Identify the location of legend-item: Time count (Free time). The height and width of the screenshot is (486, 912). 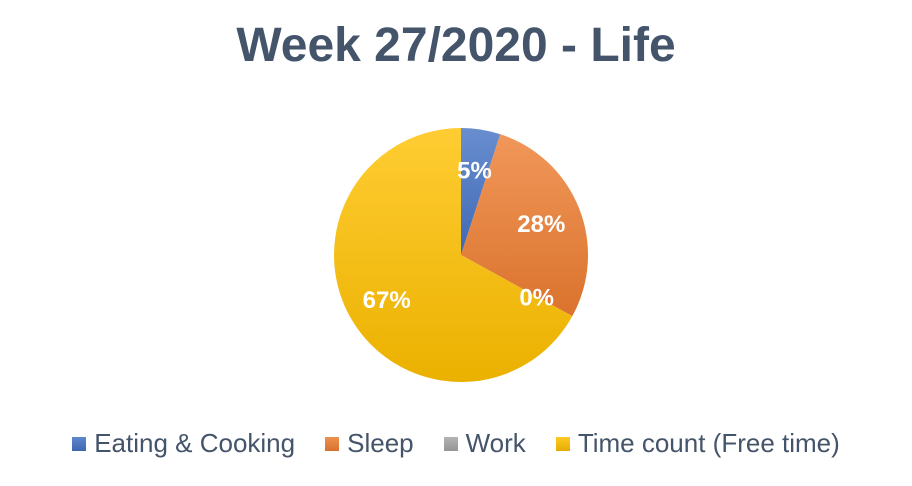
(697, 443).